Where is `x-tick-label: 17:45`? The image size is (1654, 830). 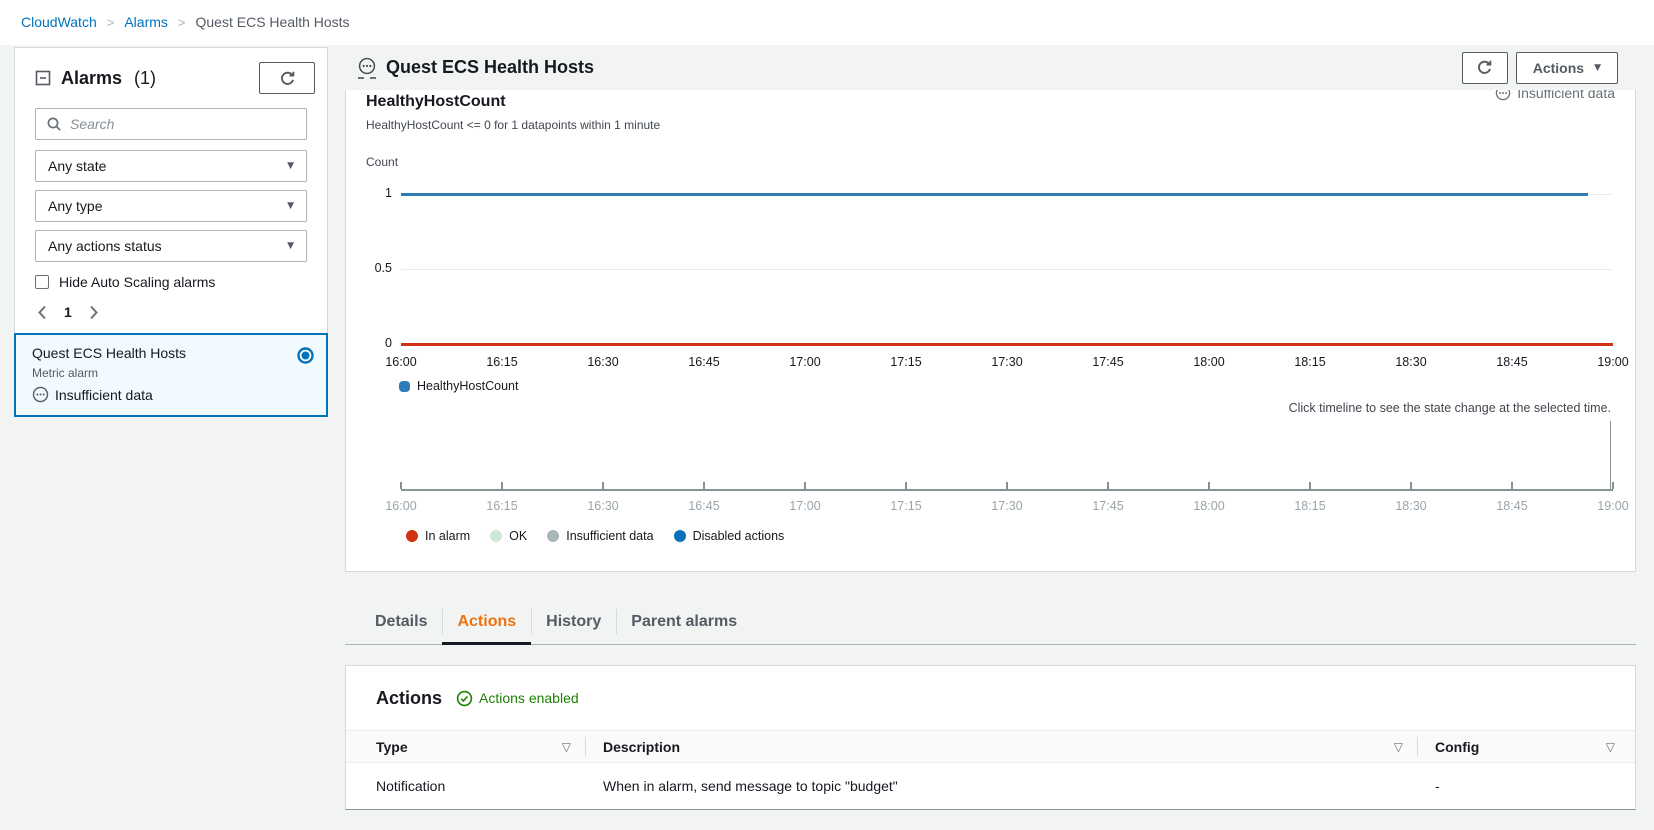 x-tick-label: 17:45 is located at coordinates (1108, 362).